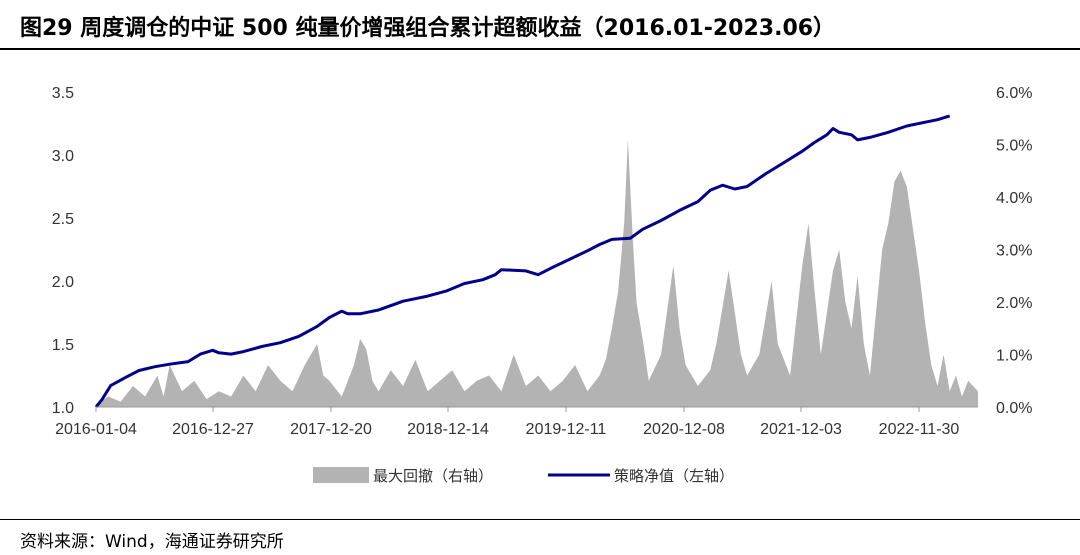 The width and height of the screenshot is (1080, 555). I want to click on legend-swatch-drawdown, so click(341, 475).